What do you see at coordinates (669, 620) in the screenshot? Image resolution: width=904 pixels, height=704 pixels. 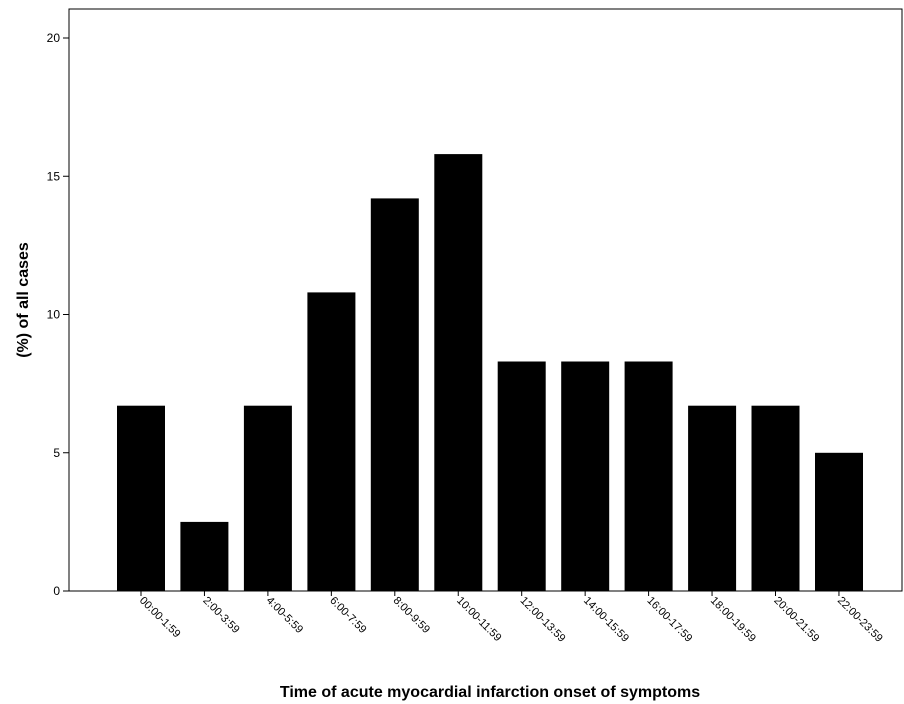 I see `x-tick-label: 16:00-17:59` at bounding box center [669, 620].